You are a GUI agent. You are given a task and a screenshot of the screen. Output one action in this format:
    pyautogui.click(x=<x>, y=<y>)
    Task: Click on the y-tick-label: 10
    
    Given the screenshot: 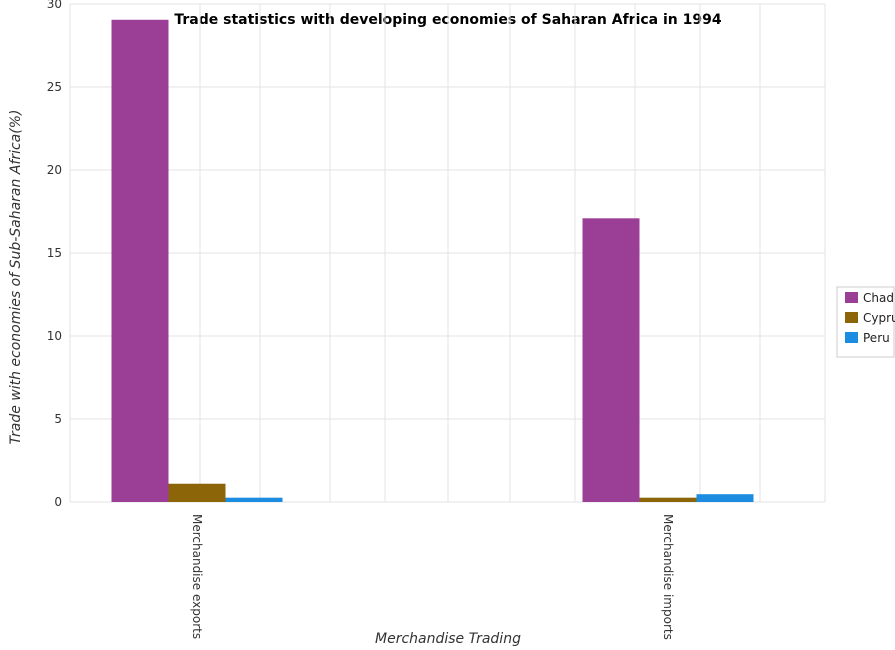 What is the action you would take?
    pyautogui.click(x=54, y=336)
    